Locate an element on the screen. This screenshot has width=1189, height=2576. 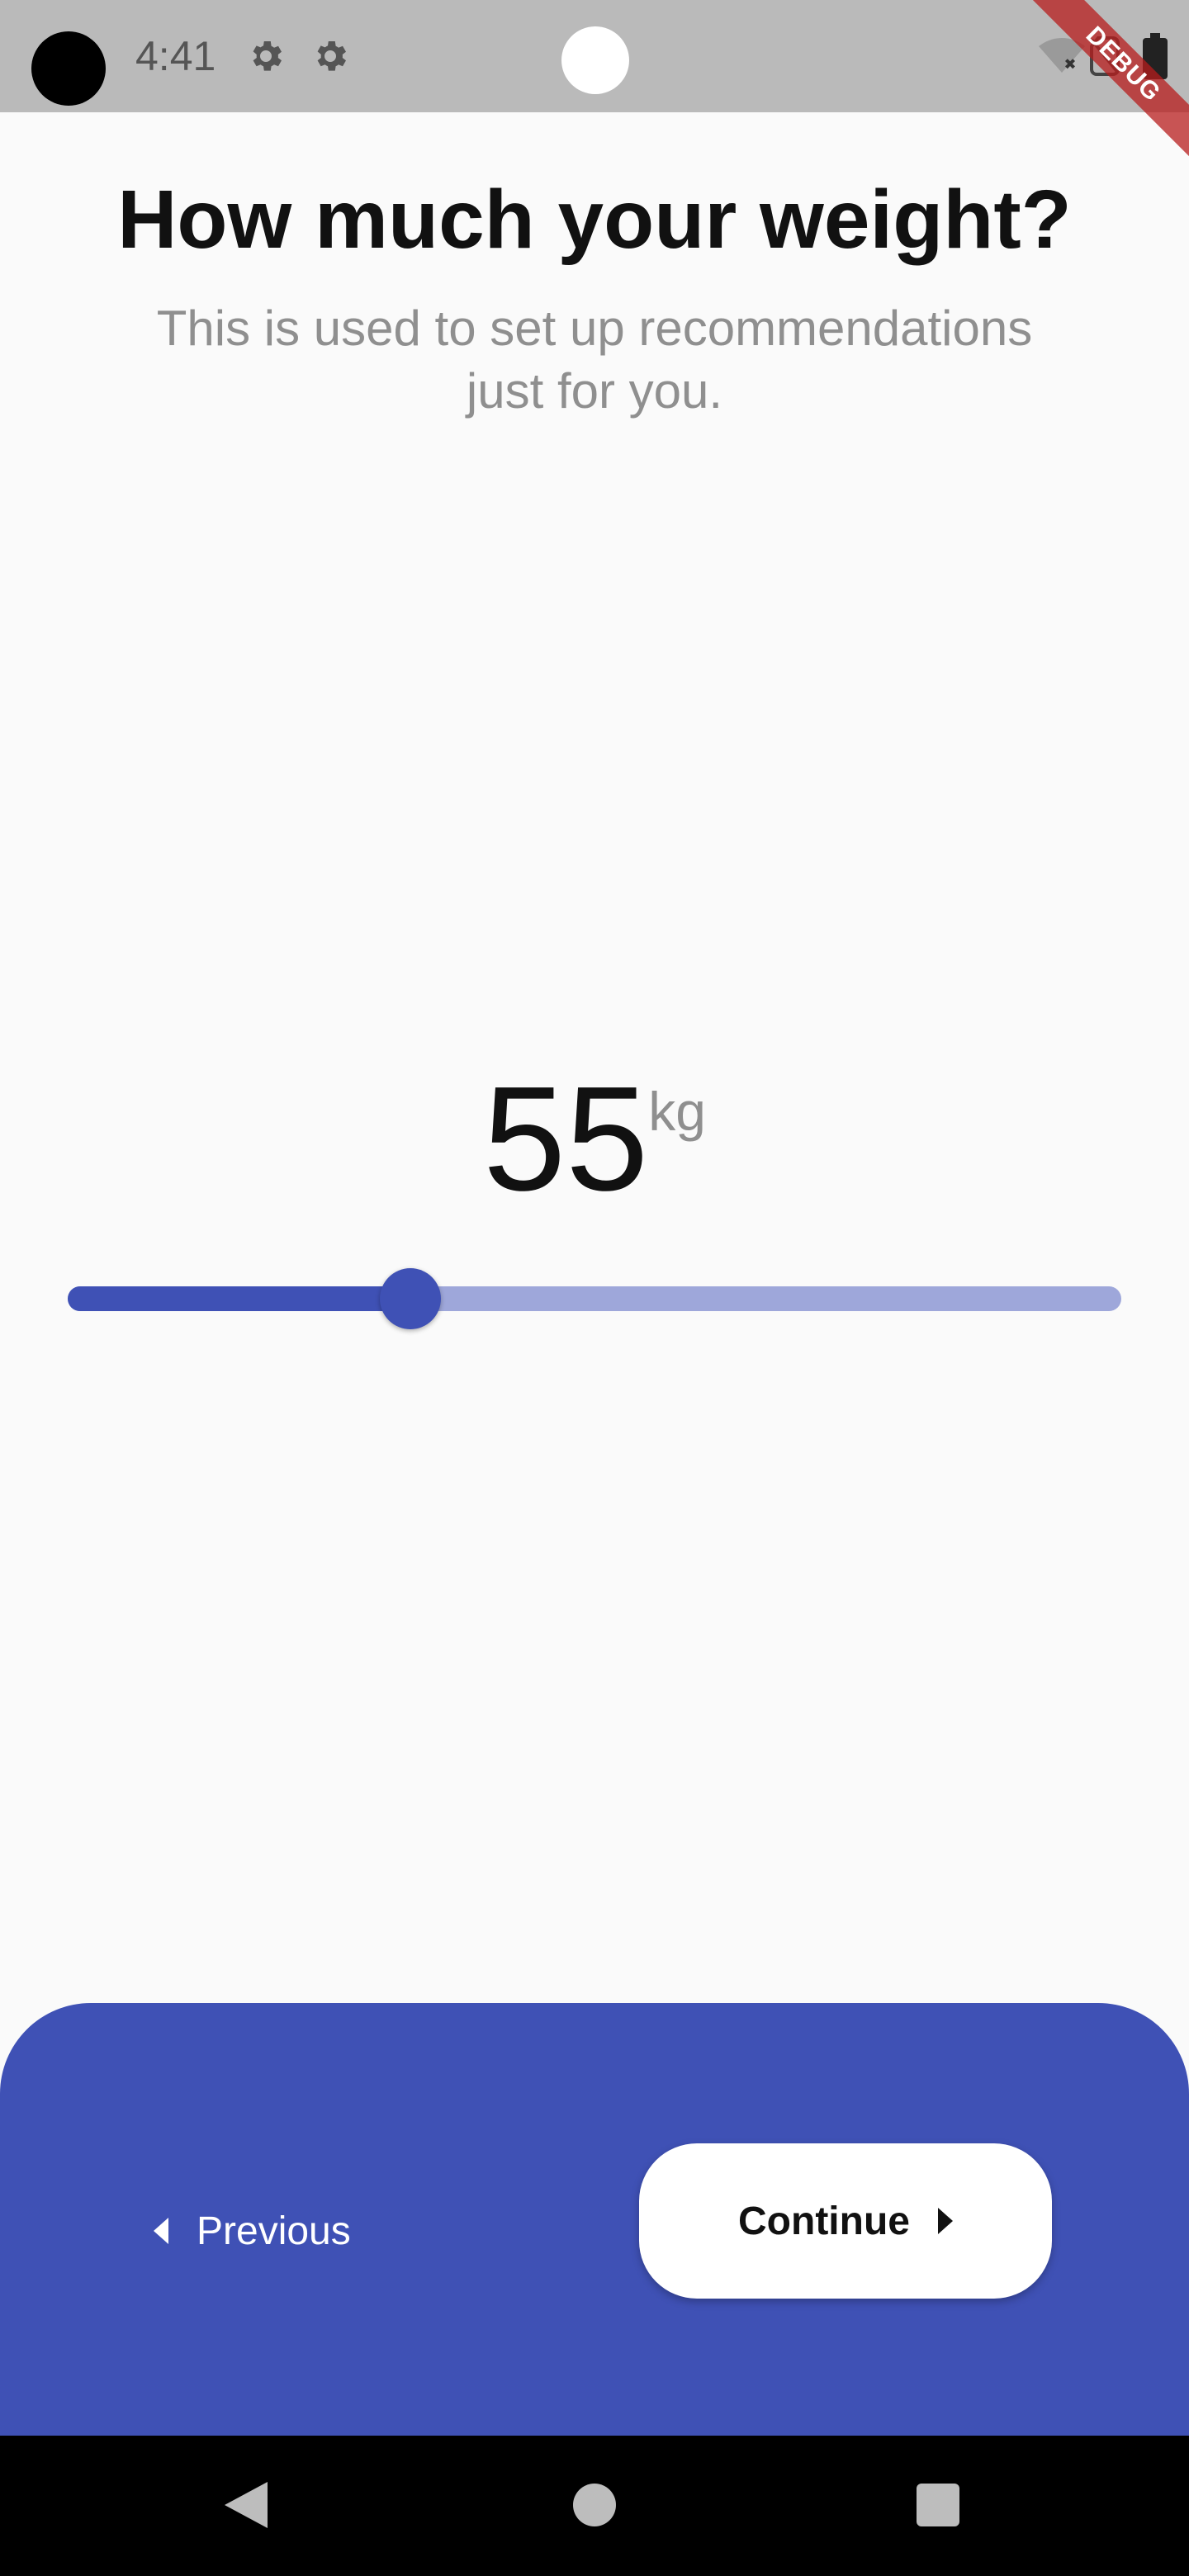
weight-display: 55kg is located at coordinates (594, 1139).